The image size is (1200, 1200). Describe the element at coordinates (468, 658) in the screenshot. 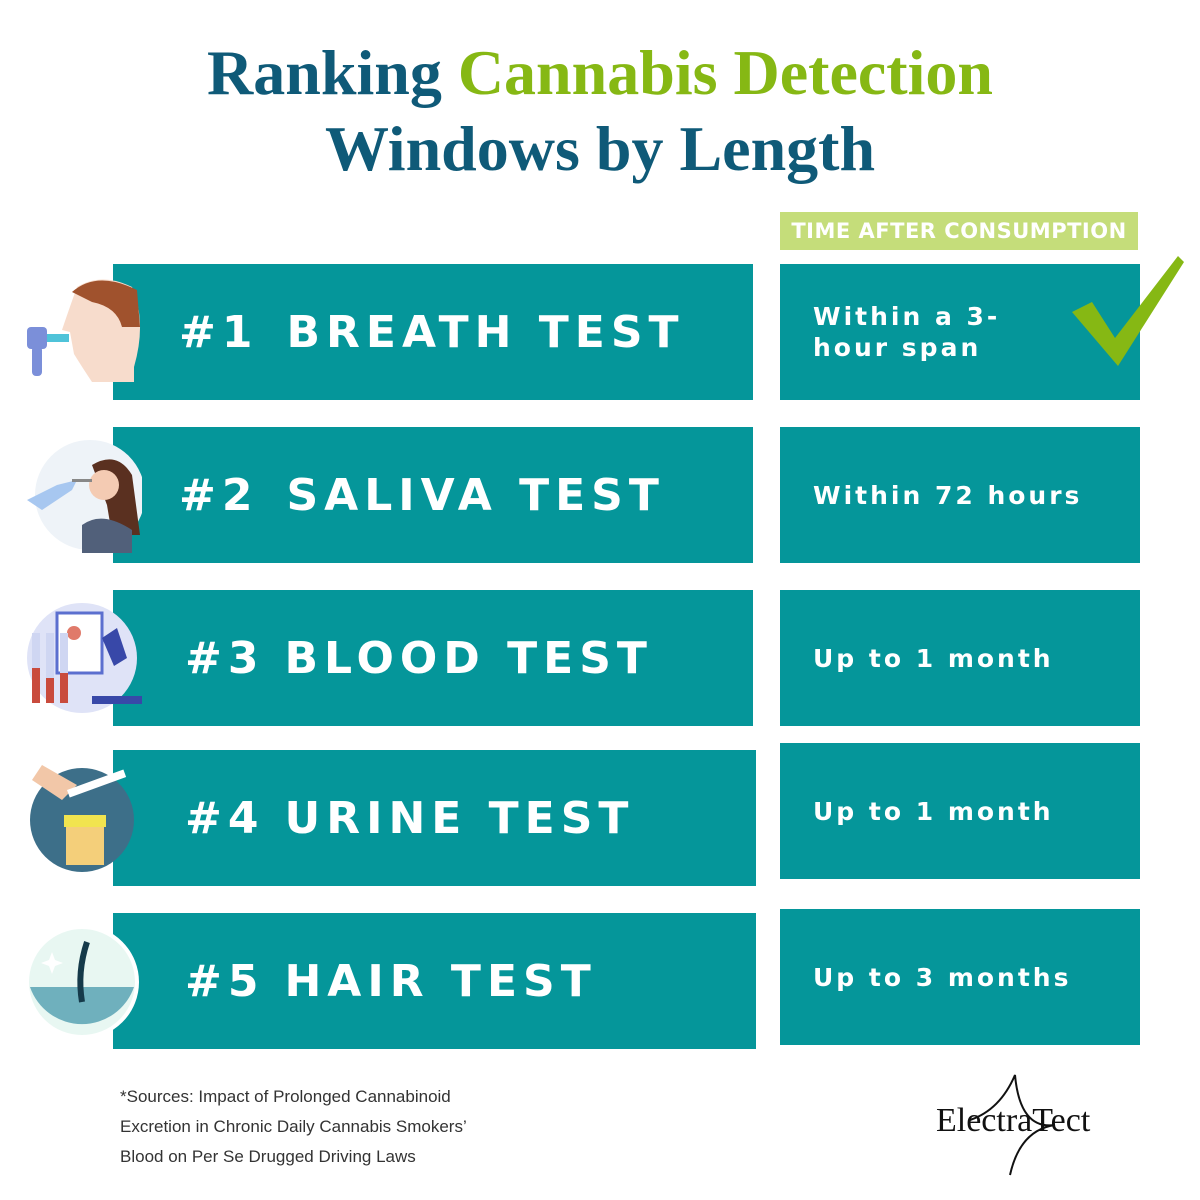

I see `test-name: BLOOD TEST` at that location.